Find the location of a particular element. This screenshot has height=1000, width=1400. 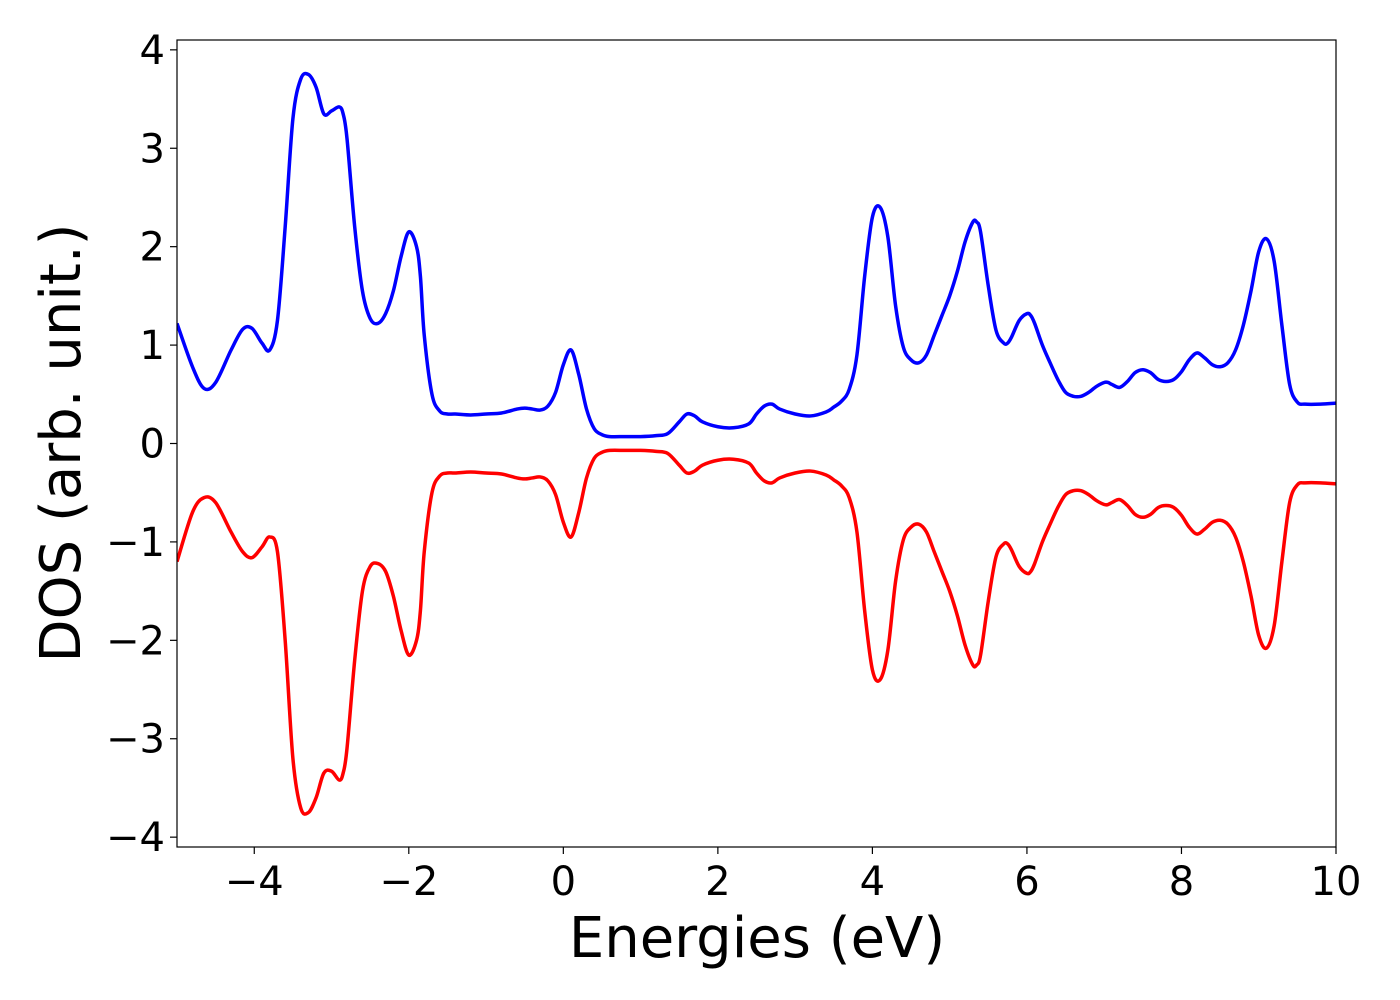

x-tick-label: 6 is located at coordinates (1026, 882).